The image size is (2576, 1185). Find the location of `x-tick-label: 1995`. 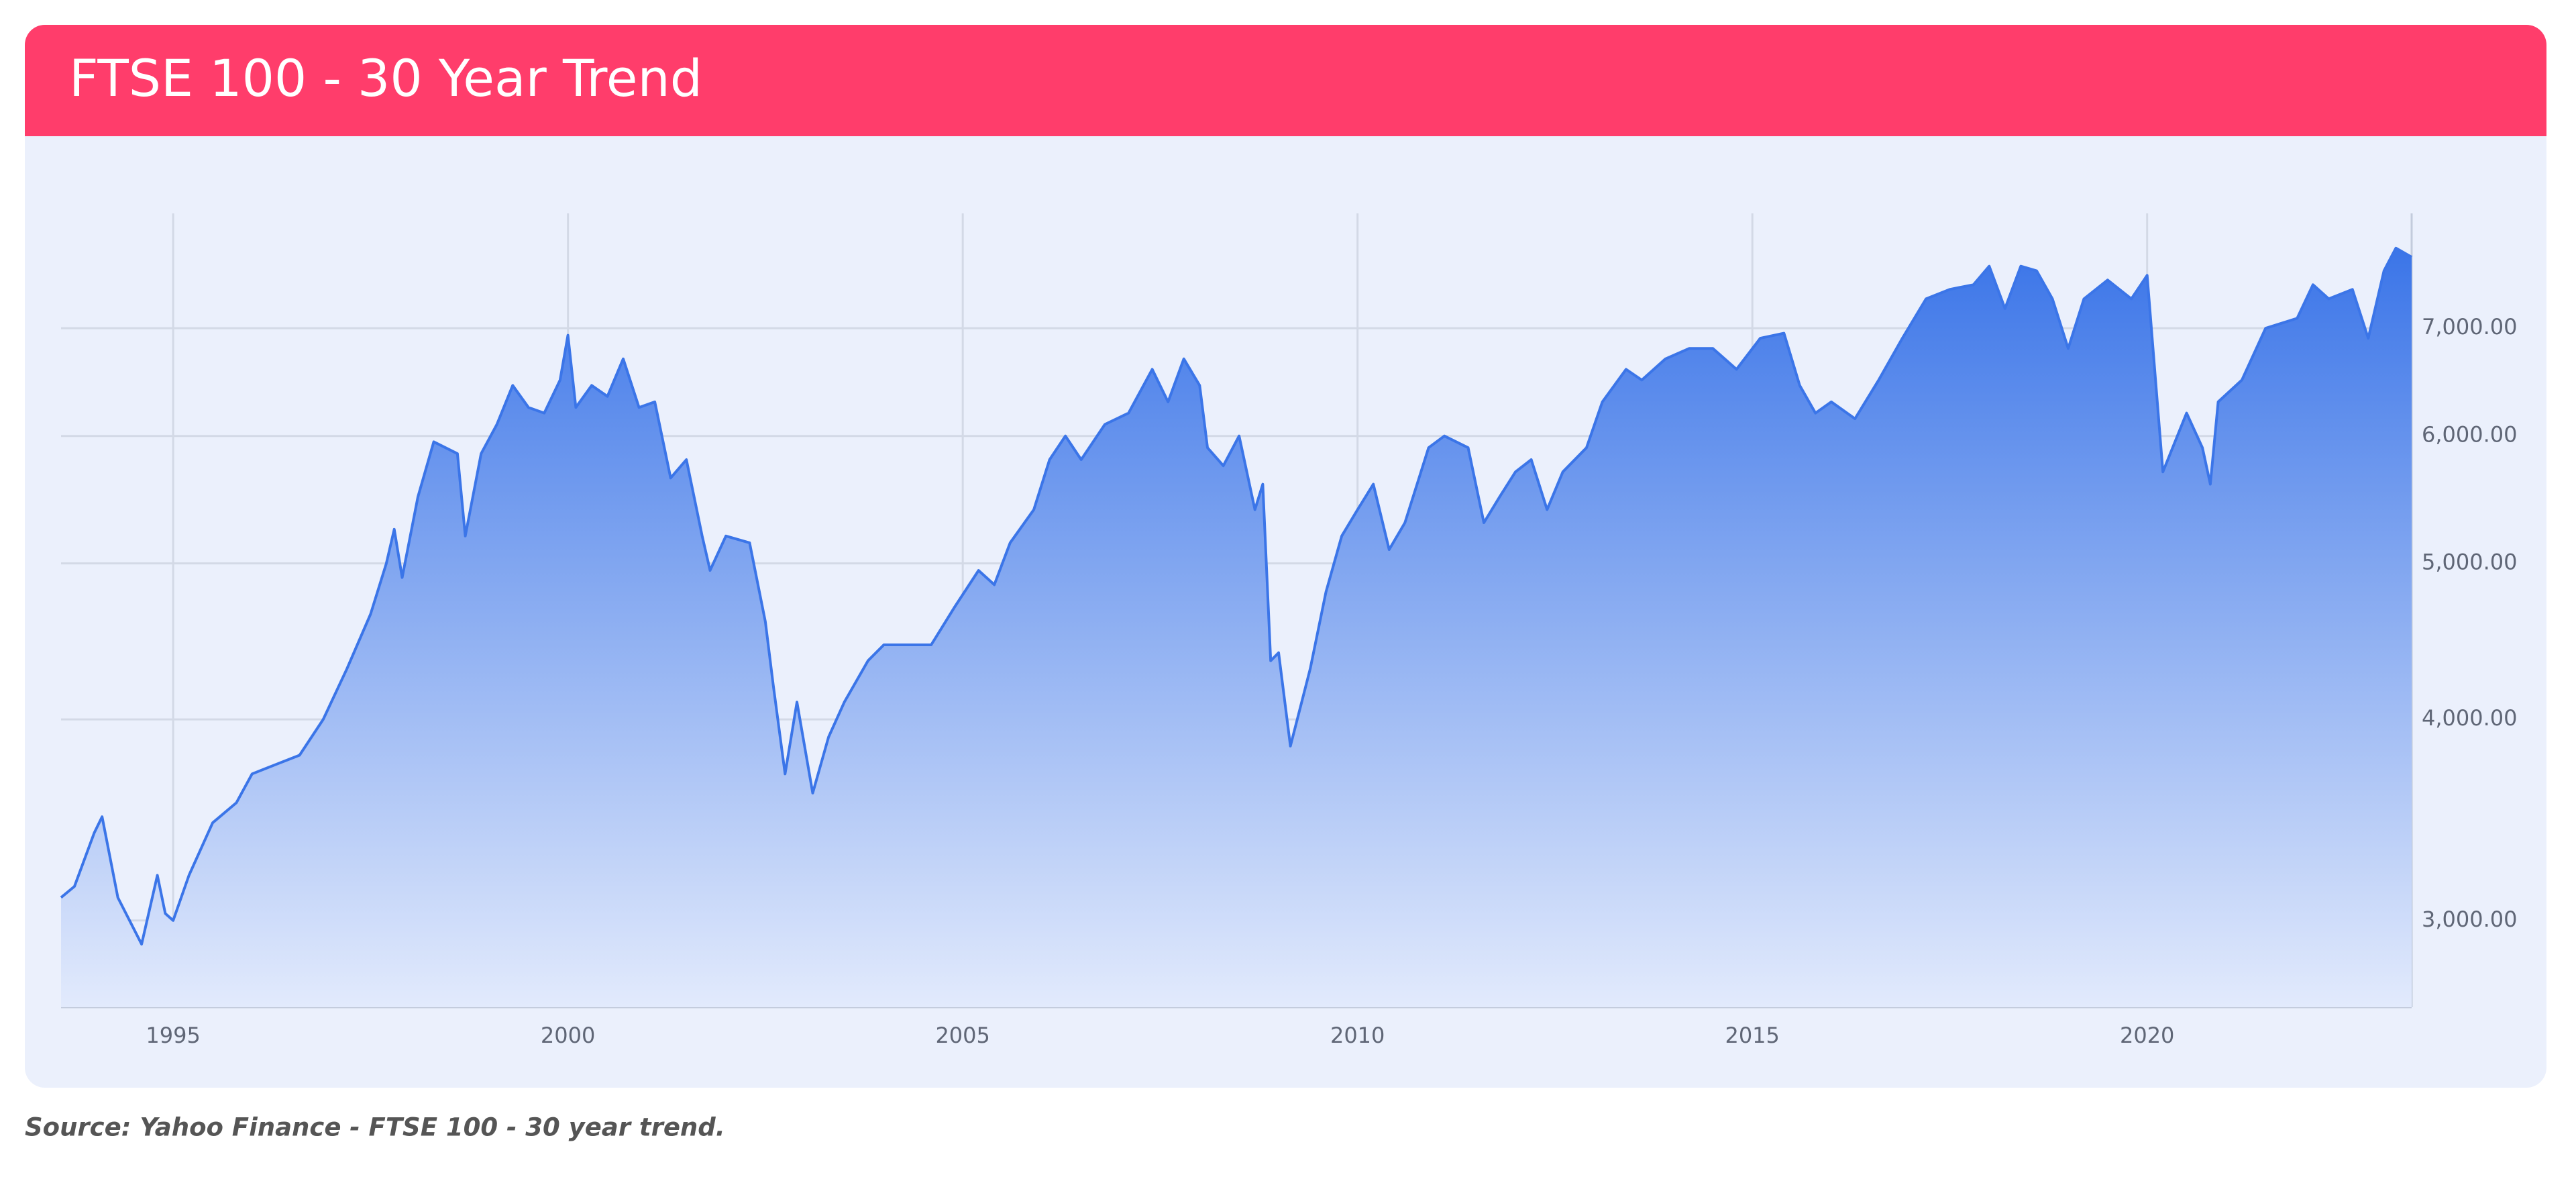

x-tick-label: 1995 is located at coordinates (173, 1035).